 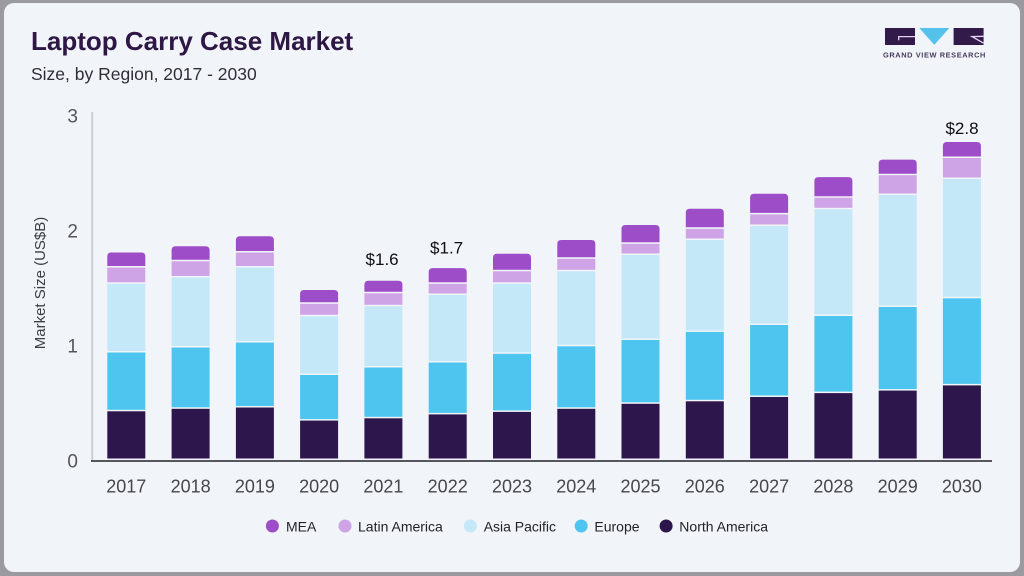 I want to click on svg-text: 2, so click(x=72, y=232).